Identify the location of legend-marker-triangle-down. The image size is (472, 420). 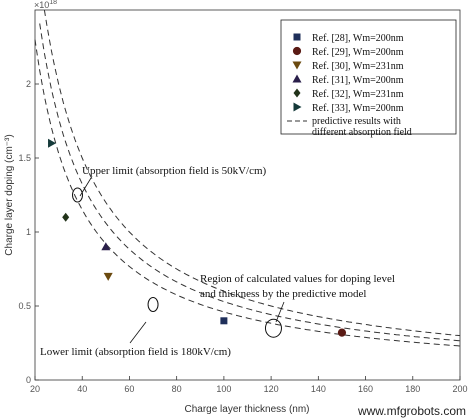
(297, 65).